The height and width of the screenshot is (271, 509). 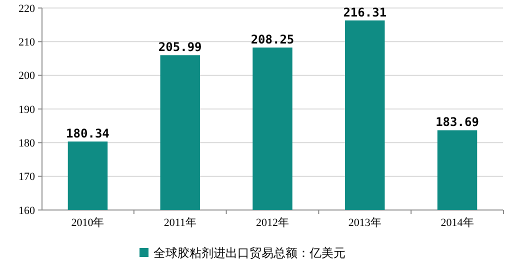 I want to click on data-label: 216.31, so click(x=365, y=12).